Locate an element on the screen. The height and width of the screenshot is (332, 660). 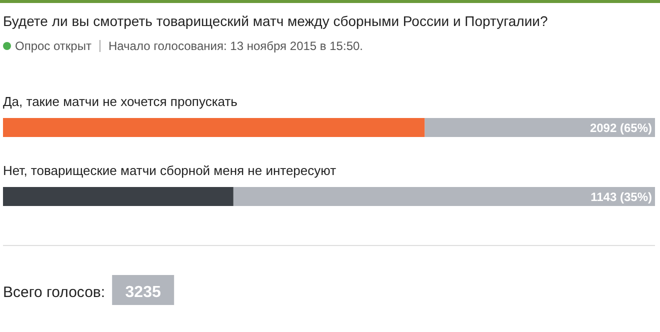
data-label: 2092 (65%) is located at coordinates (621, 128).